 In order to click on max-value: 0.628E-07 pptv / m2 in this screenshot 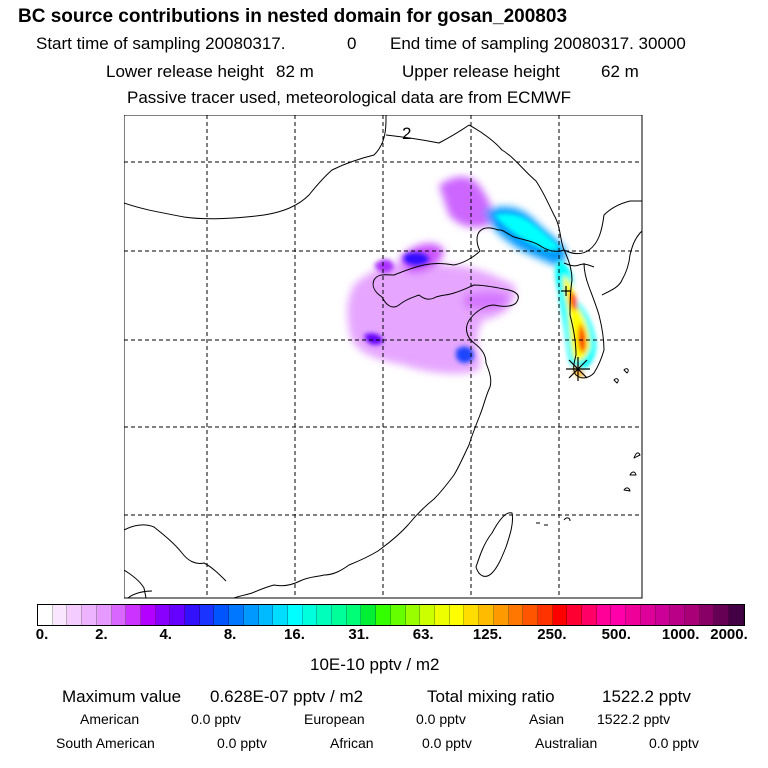, I will do `click(287, 696)`.